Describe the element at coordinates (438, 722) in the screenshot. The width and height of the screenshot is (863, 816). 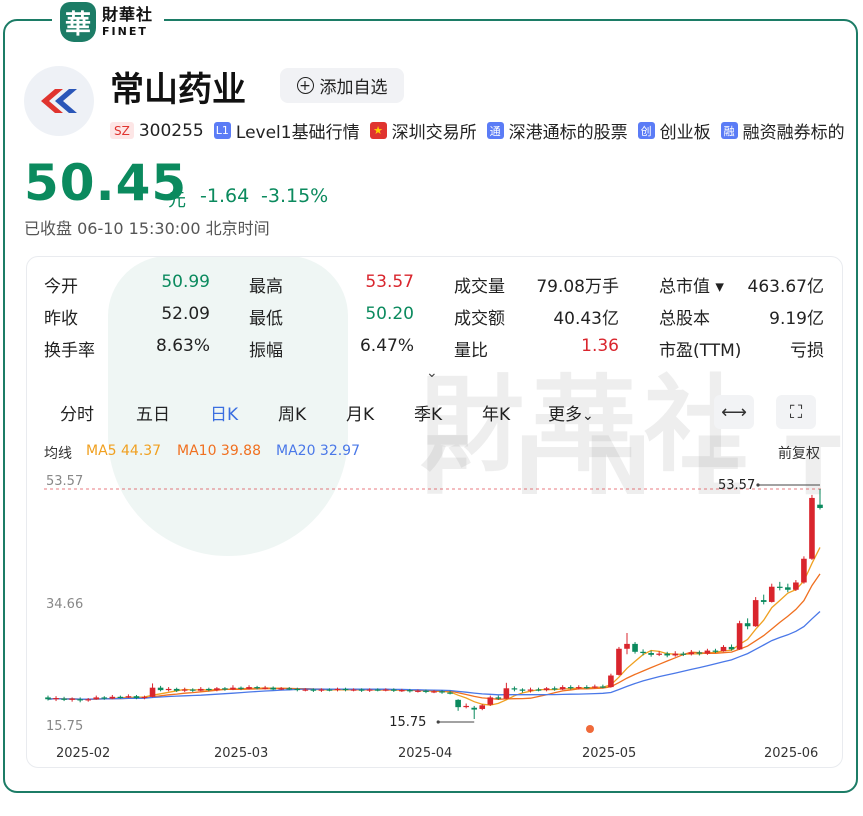
I see `low-annotation-dot` at that location.